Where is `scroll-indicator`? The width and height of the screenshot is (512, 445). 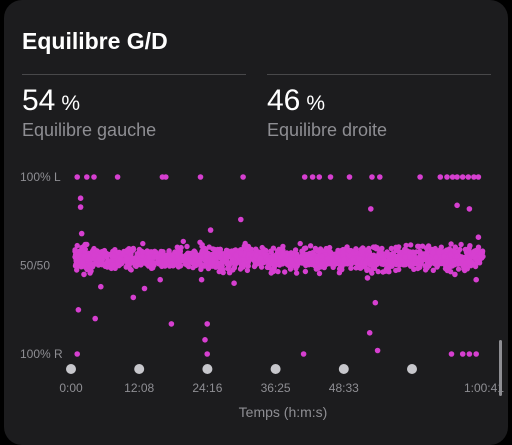 scroll-indicator is located at coordinates (500, 368).